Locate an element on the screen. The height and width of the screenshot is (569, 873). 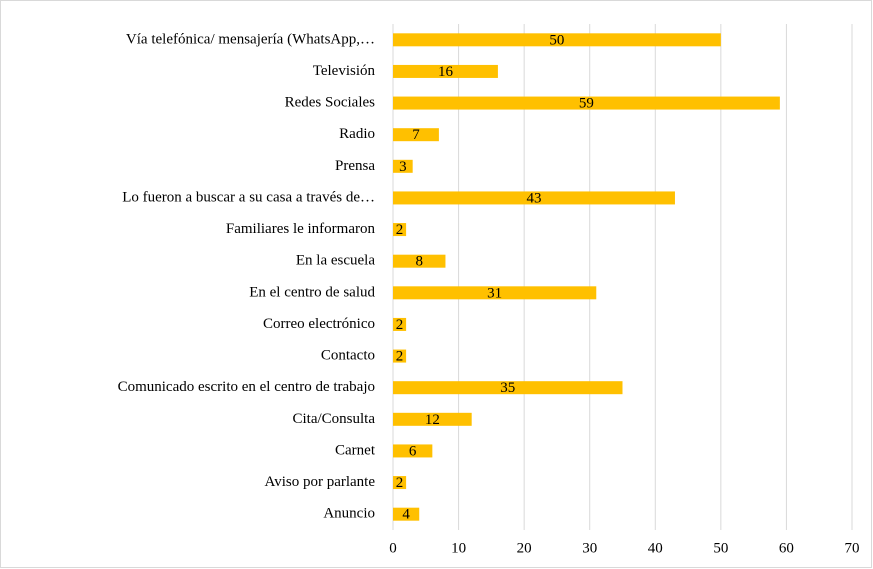
y-tick-label: Anuncio is located at coordinates (349, 514).